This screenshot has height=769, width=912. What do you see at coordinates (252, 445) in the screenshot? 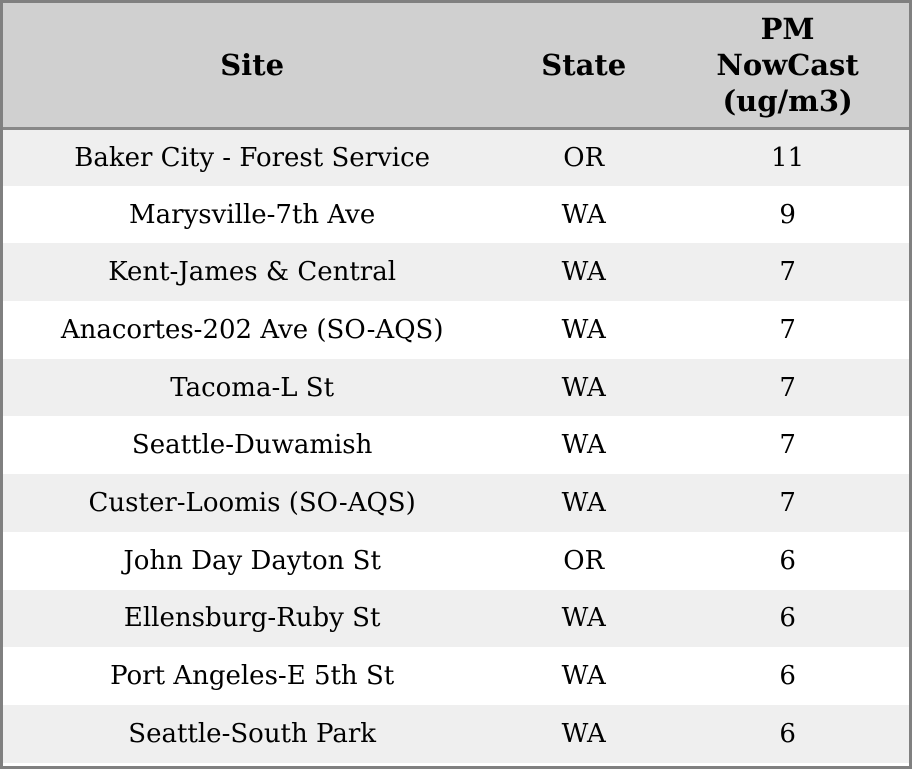
I see `site-cell: Seattle-Duwamish` at bounding box center [252, 445].